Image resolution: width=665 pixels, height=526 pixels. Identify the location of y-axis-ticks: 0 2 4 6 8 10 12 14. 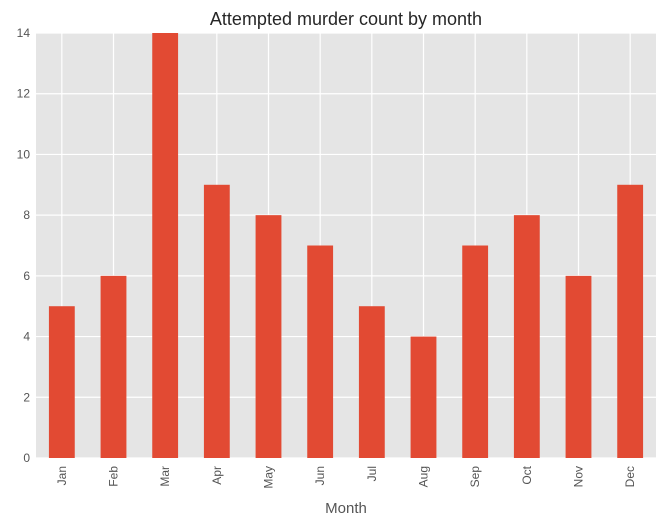
(24, 245).